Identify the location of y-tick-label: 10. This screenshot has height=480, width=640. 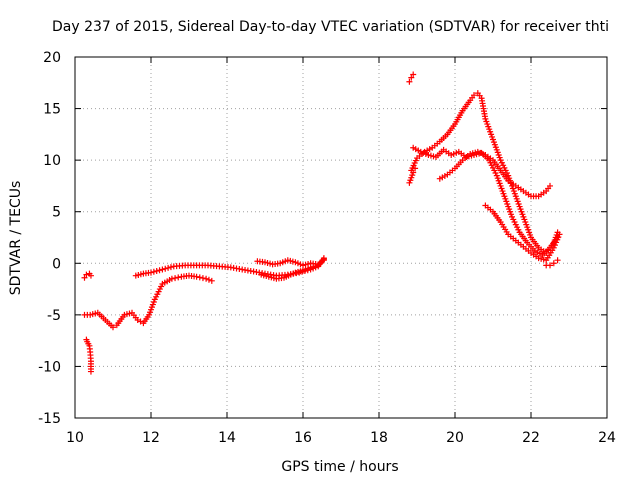
(52, 161).